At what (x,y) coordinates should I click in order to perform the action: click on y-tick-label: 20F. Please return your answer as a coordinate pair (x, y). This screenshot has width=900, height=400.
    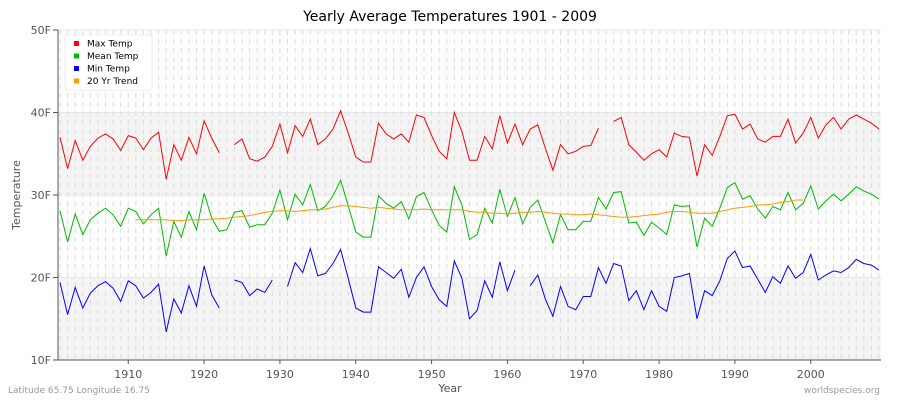
    Looking at the image, I should click on (41, 278).